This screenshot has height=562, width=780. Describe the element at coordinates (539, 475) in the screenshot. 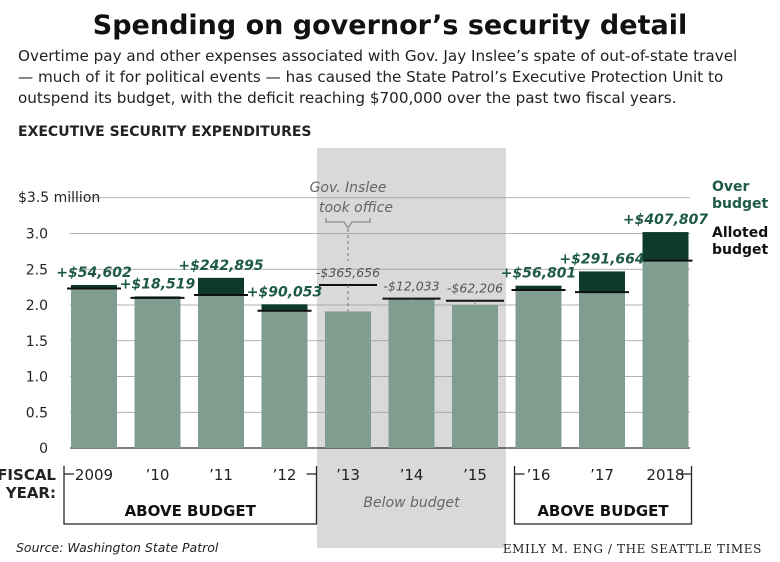

I see `x-tick-label: ’16` at that location.